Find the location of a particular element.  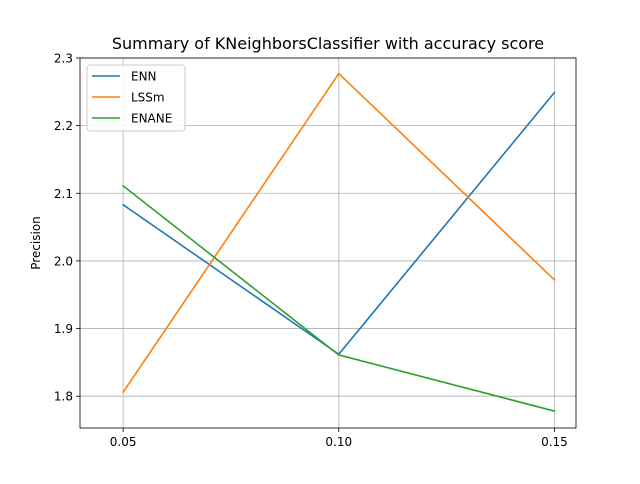

y-tick-label: 2.1 is located at coordinates (63, 194).